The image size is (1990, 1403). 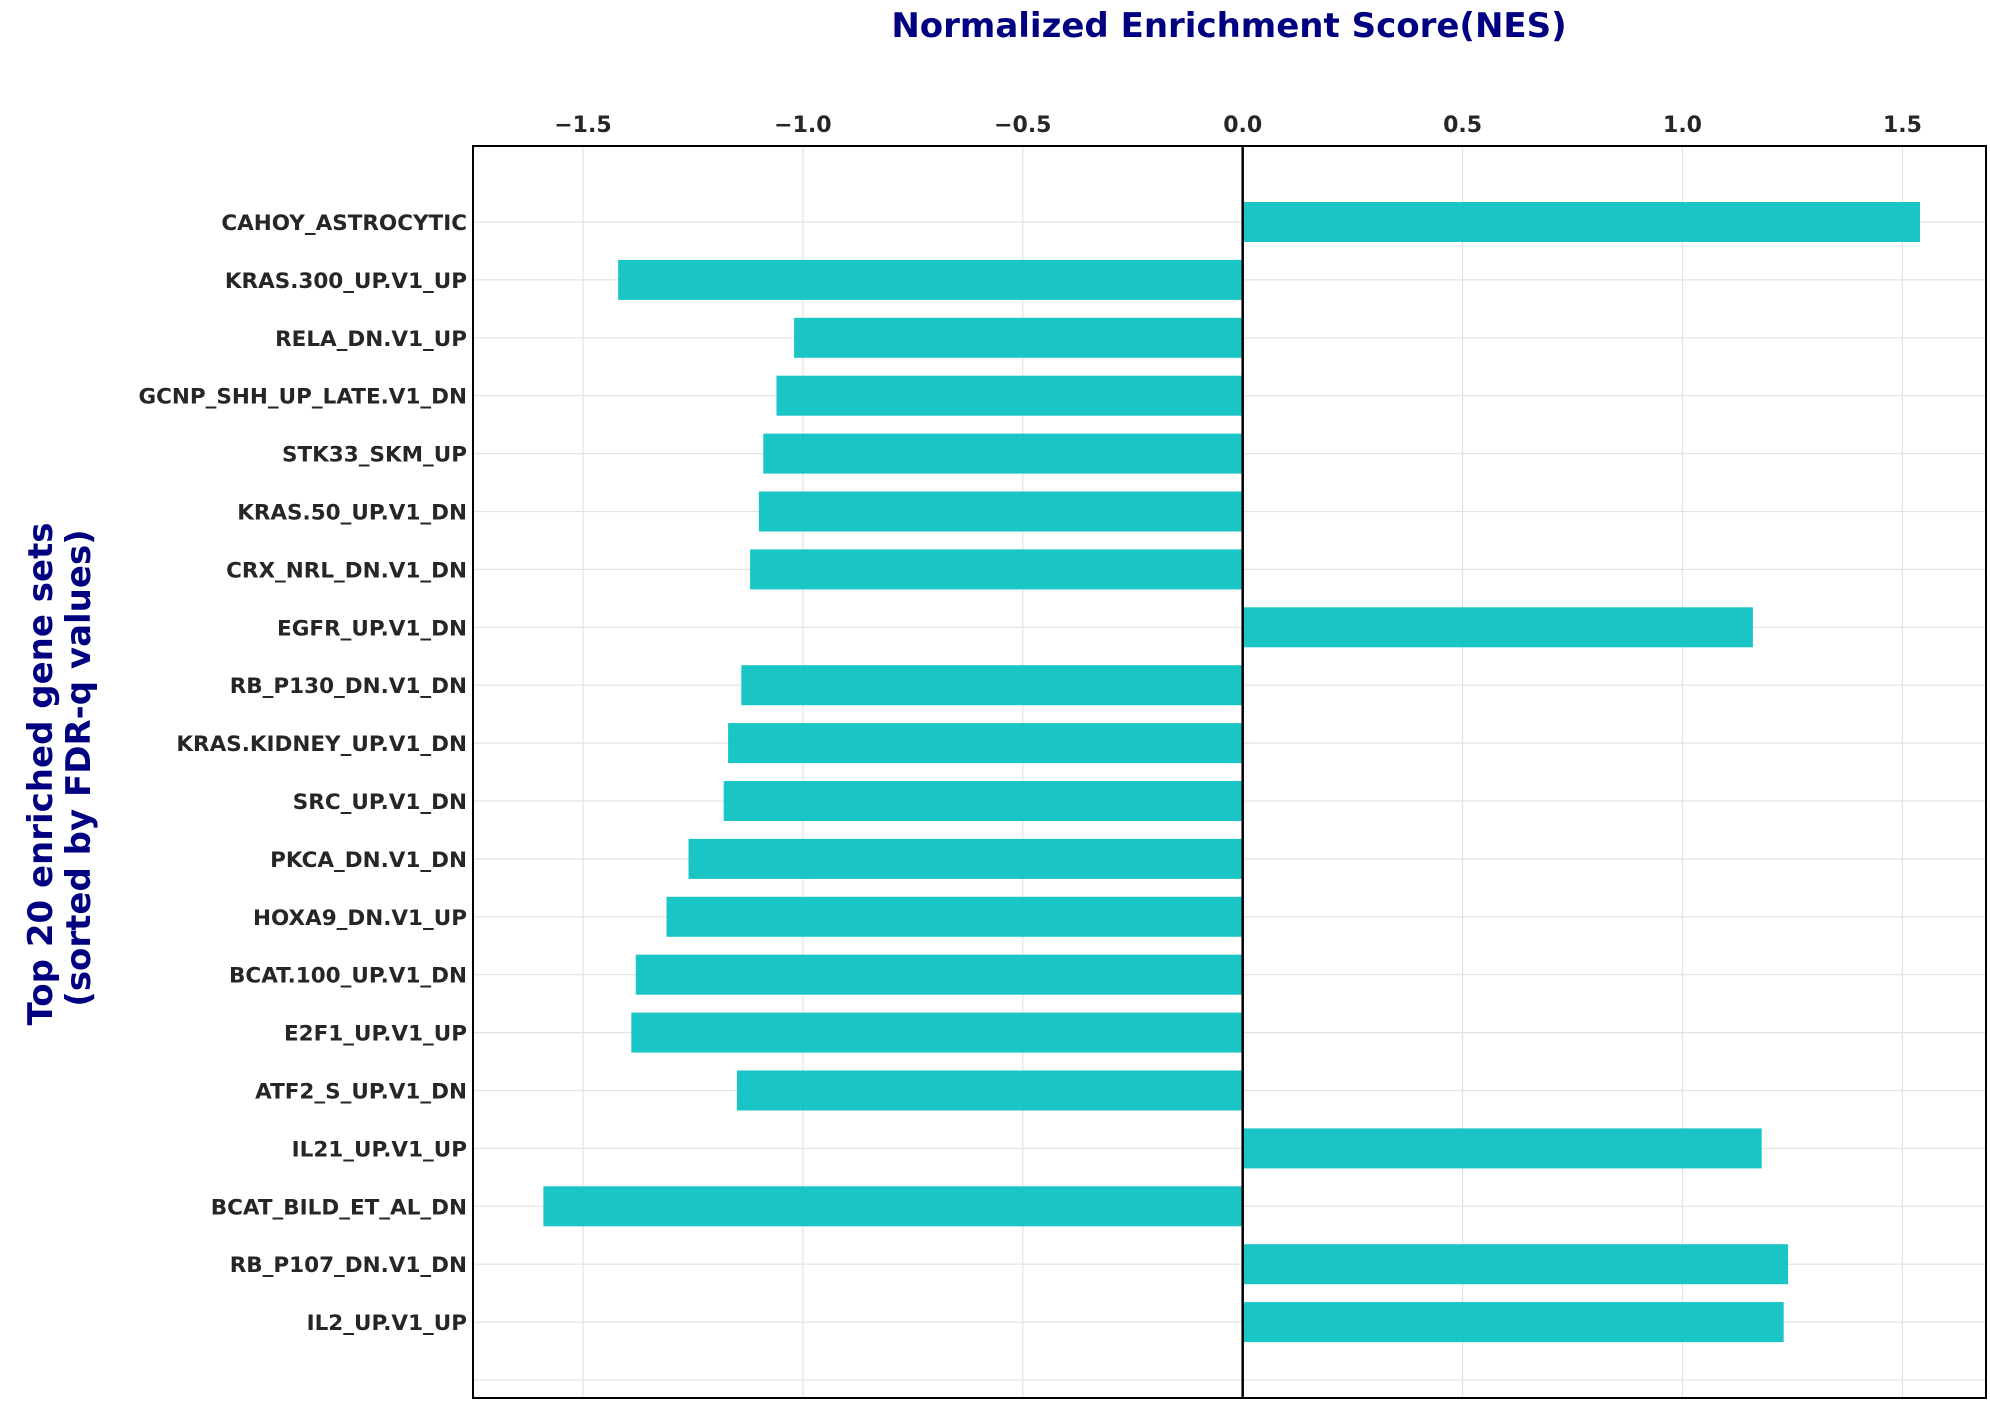 What do you see at coordinates (346, 281) in the screenshot?
I see `category-label: KRAS.300_UP.V1_UP` at bounding box center [346, 281].